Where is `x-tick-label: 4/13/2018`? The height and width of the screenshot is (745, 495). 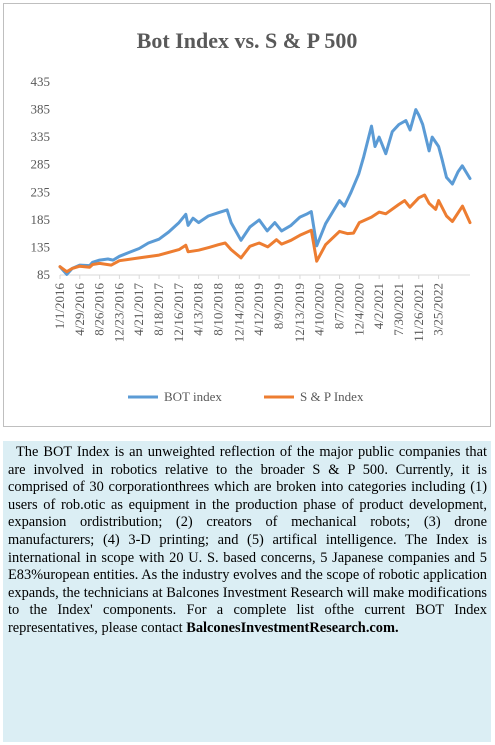 x-tick-label: 4/13/2018 is located at coordinates (198, 309).